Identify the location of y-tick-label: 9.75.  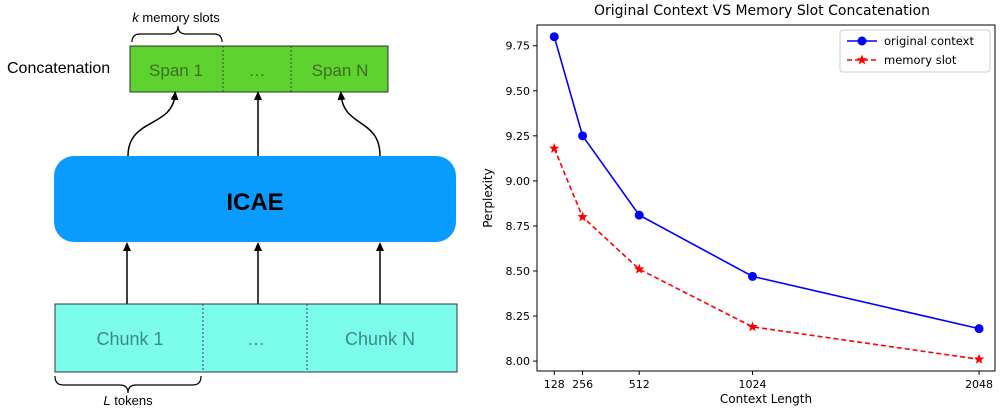
(518, 46).